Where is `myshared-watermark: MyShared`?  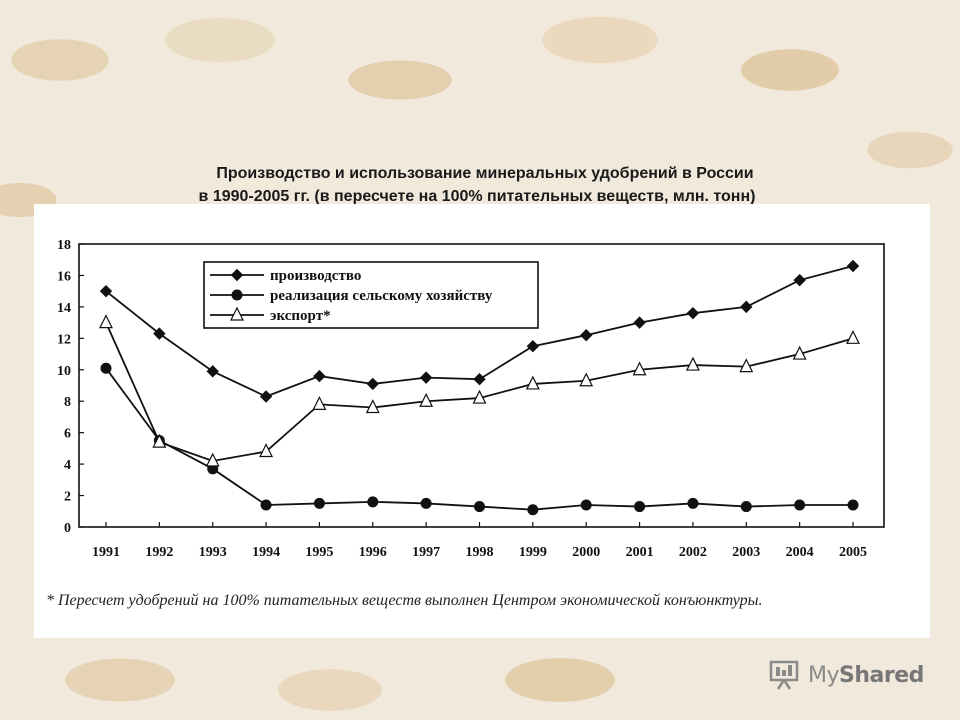 myshared-watermark: MyShared is located at coordinates (846, 675).